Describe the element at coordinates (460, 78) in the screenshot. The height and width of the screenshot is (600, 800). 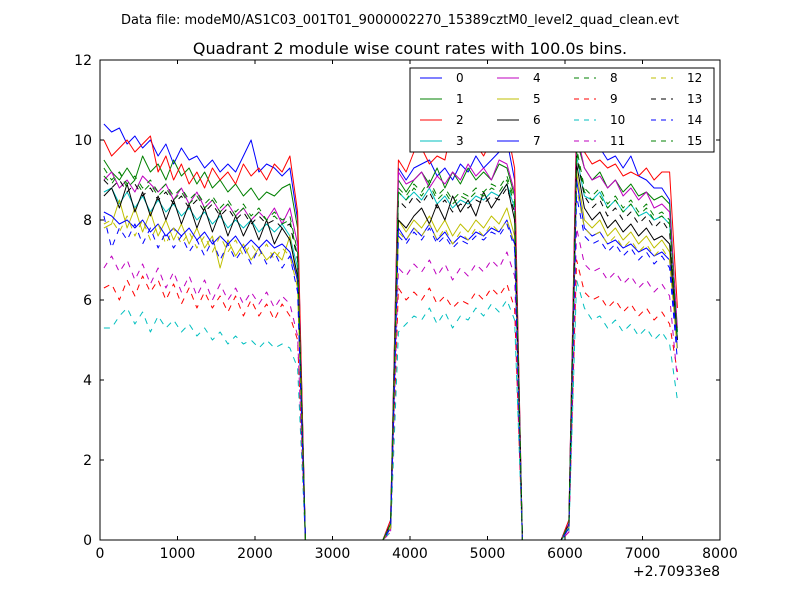
I see `legend-label-0: 0` at that location.